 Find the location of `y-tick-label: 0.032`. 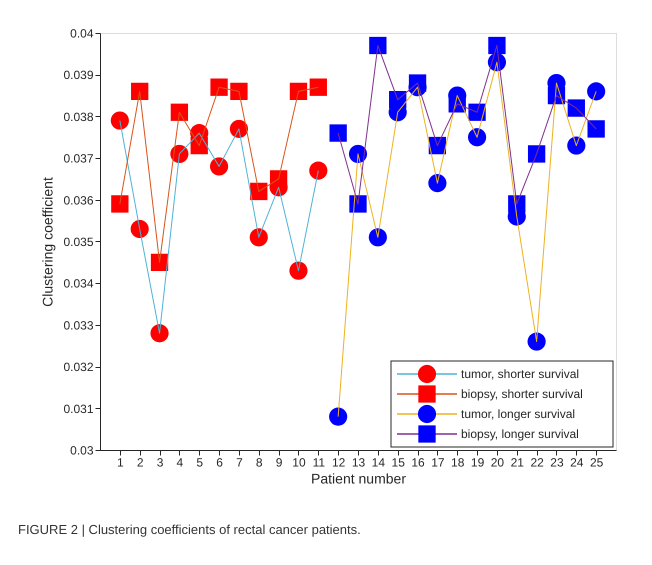

y-tick-label: 0.032 is located at coordinates (78, 367).